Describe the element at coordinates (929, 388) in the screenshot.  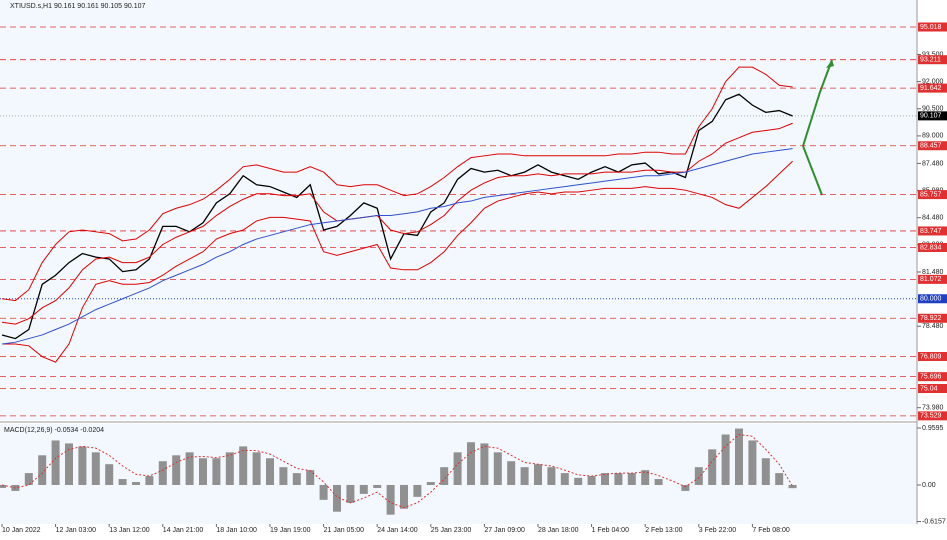
I see `level-label: 75.04` at that location.